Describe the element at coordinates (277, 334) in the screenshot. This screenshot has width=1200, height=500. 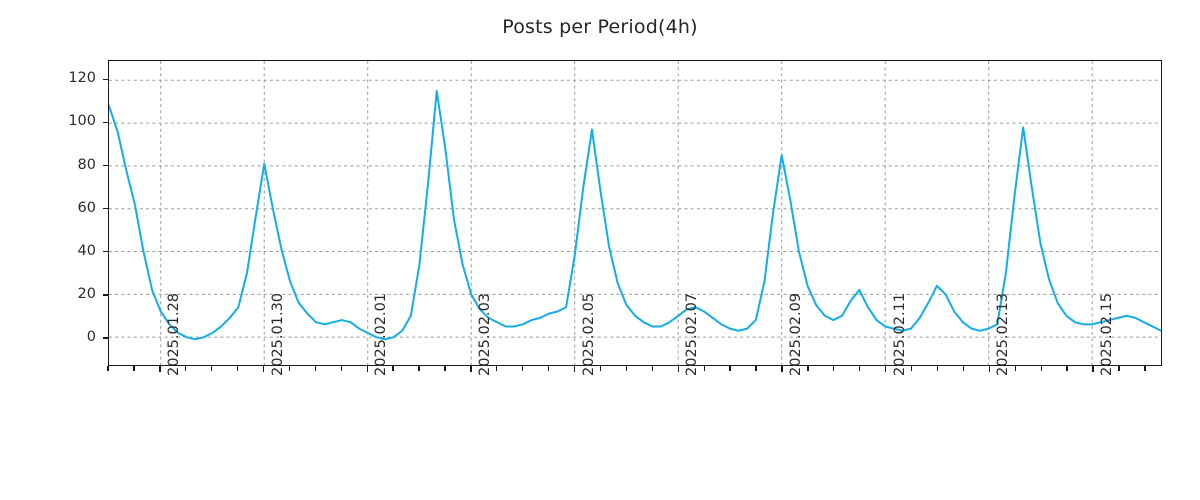
I see `x-tick-label: 2025.01.30` at that location.